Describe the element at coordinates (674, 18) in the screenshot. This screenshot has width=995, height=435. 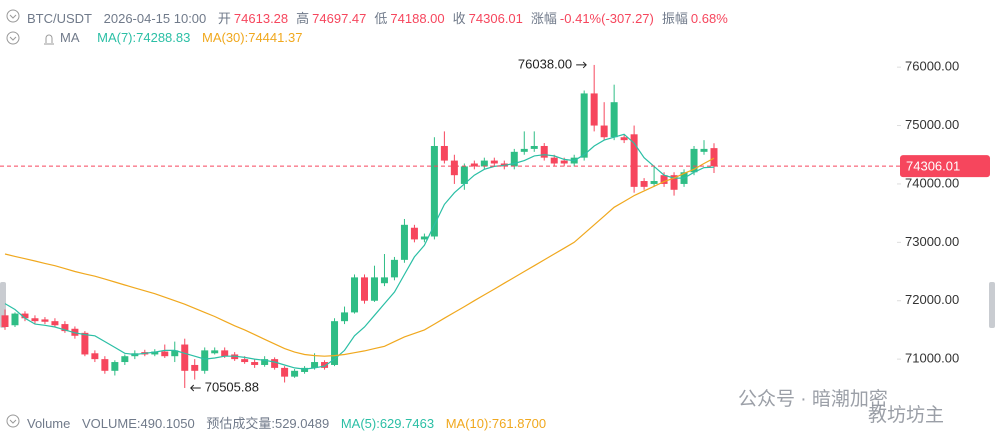
I see `header-label: 振幅` at that location.